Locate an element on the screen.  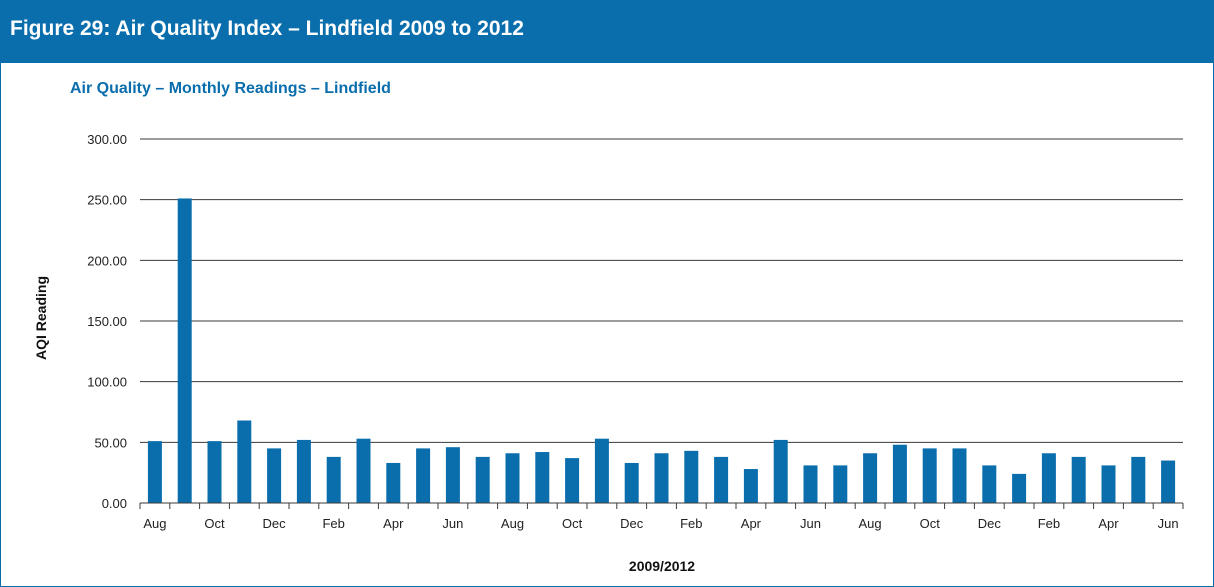
y-tick-label: 250.00 is located at coordinates (107, 200).